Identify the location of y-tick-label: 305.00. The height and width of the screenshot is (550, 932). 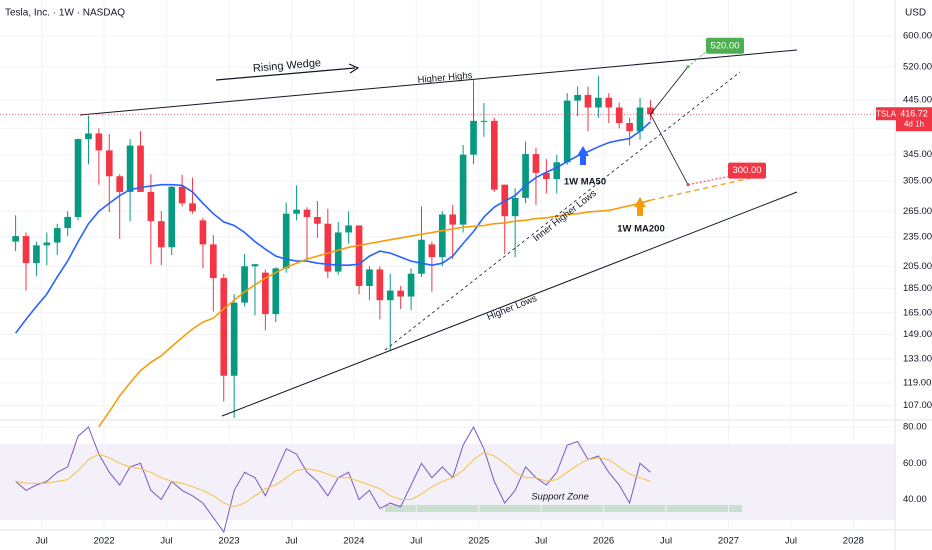
(917, 181).